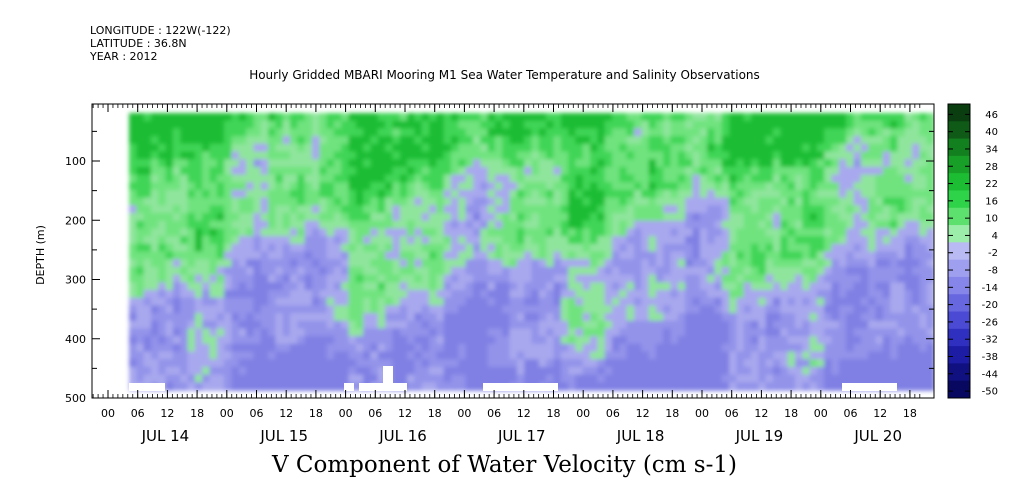  I want to click on colorbar-label: 34, so click(991, 149).